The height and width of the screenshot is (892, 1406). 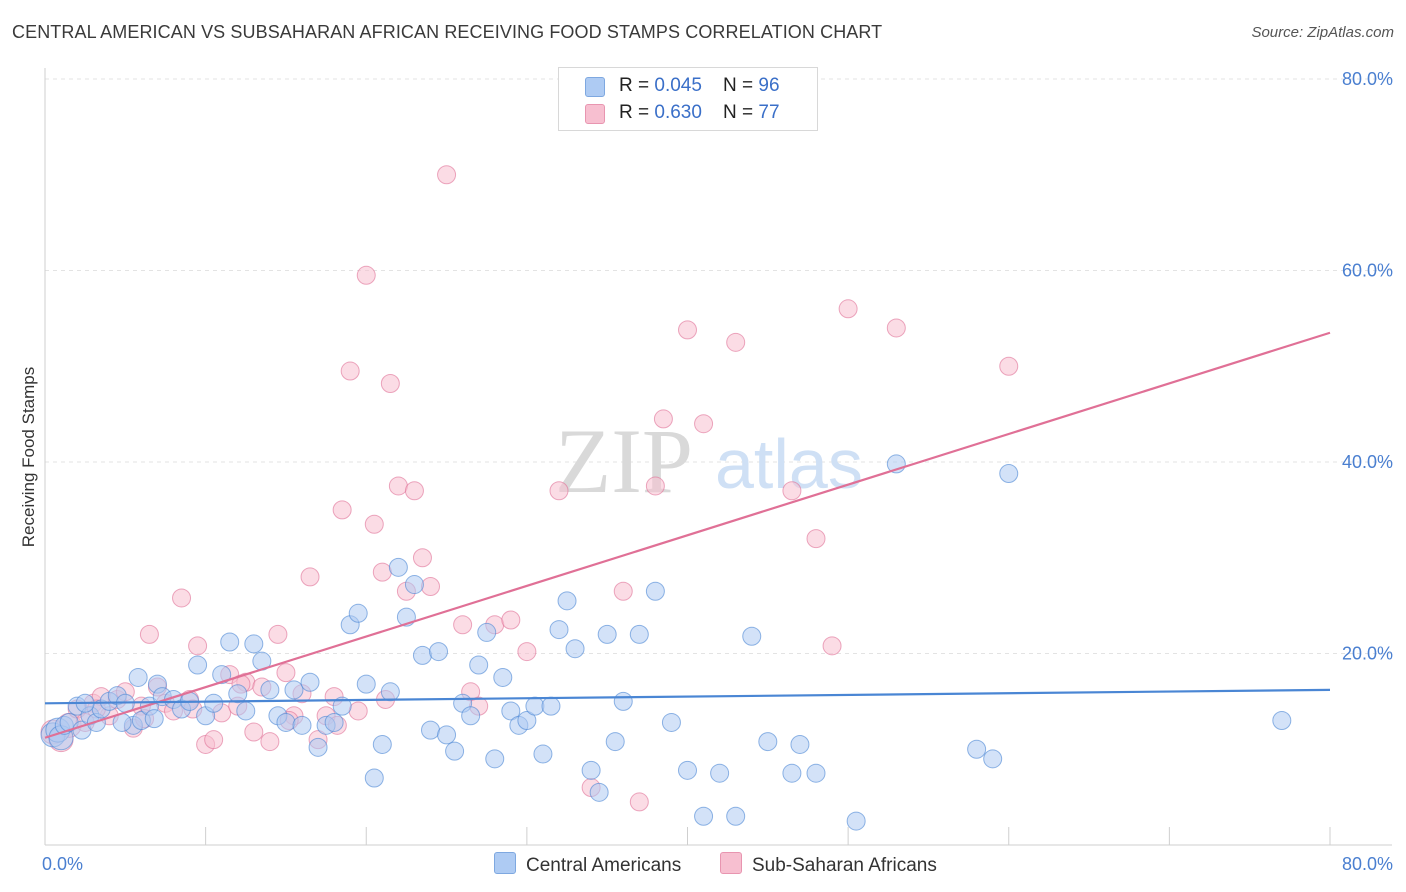 What do you see at coordinates (595, 114) in the screenshot?
I see `legend-swatch-pink` at bounding box center [595, 114].